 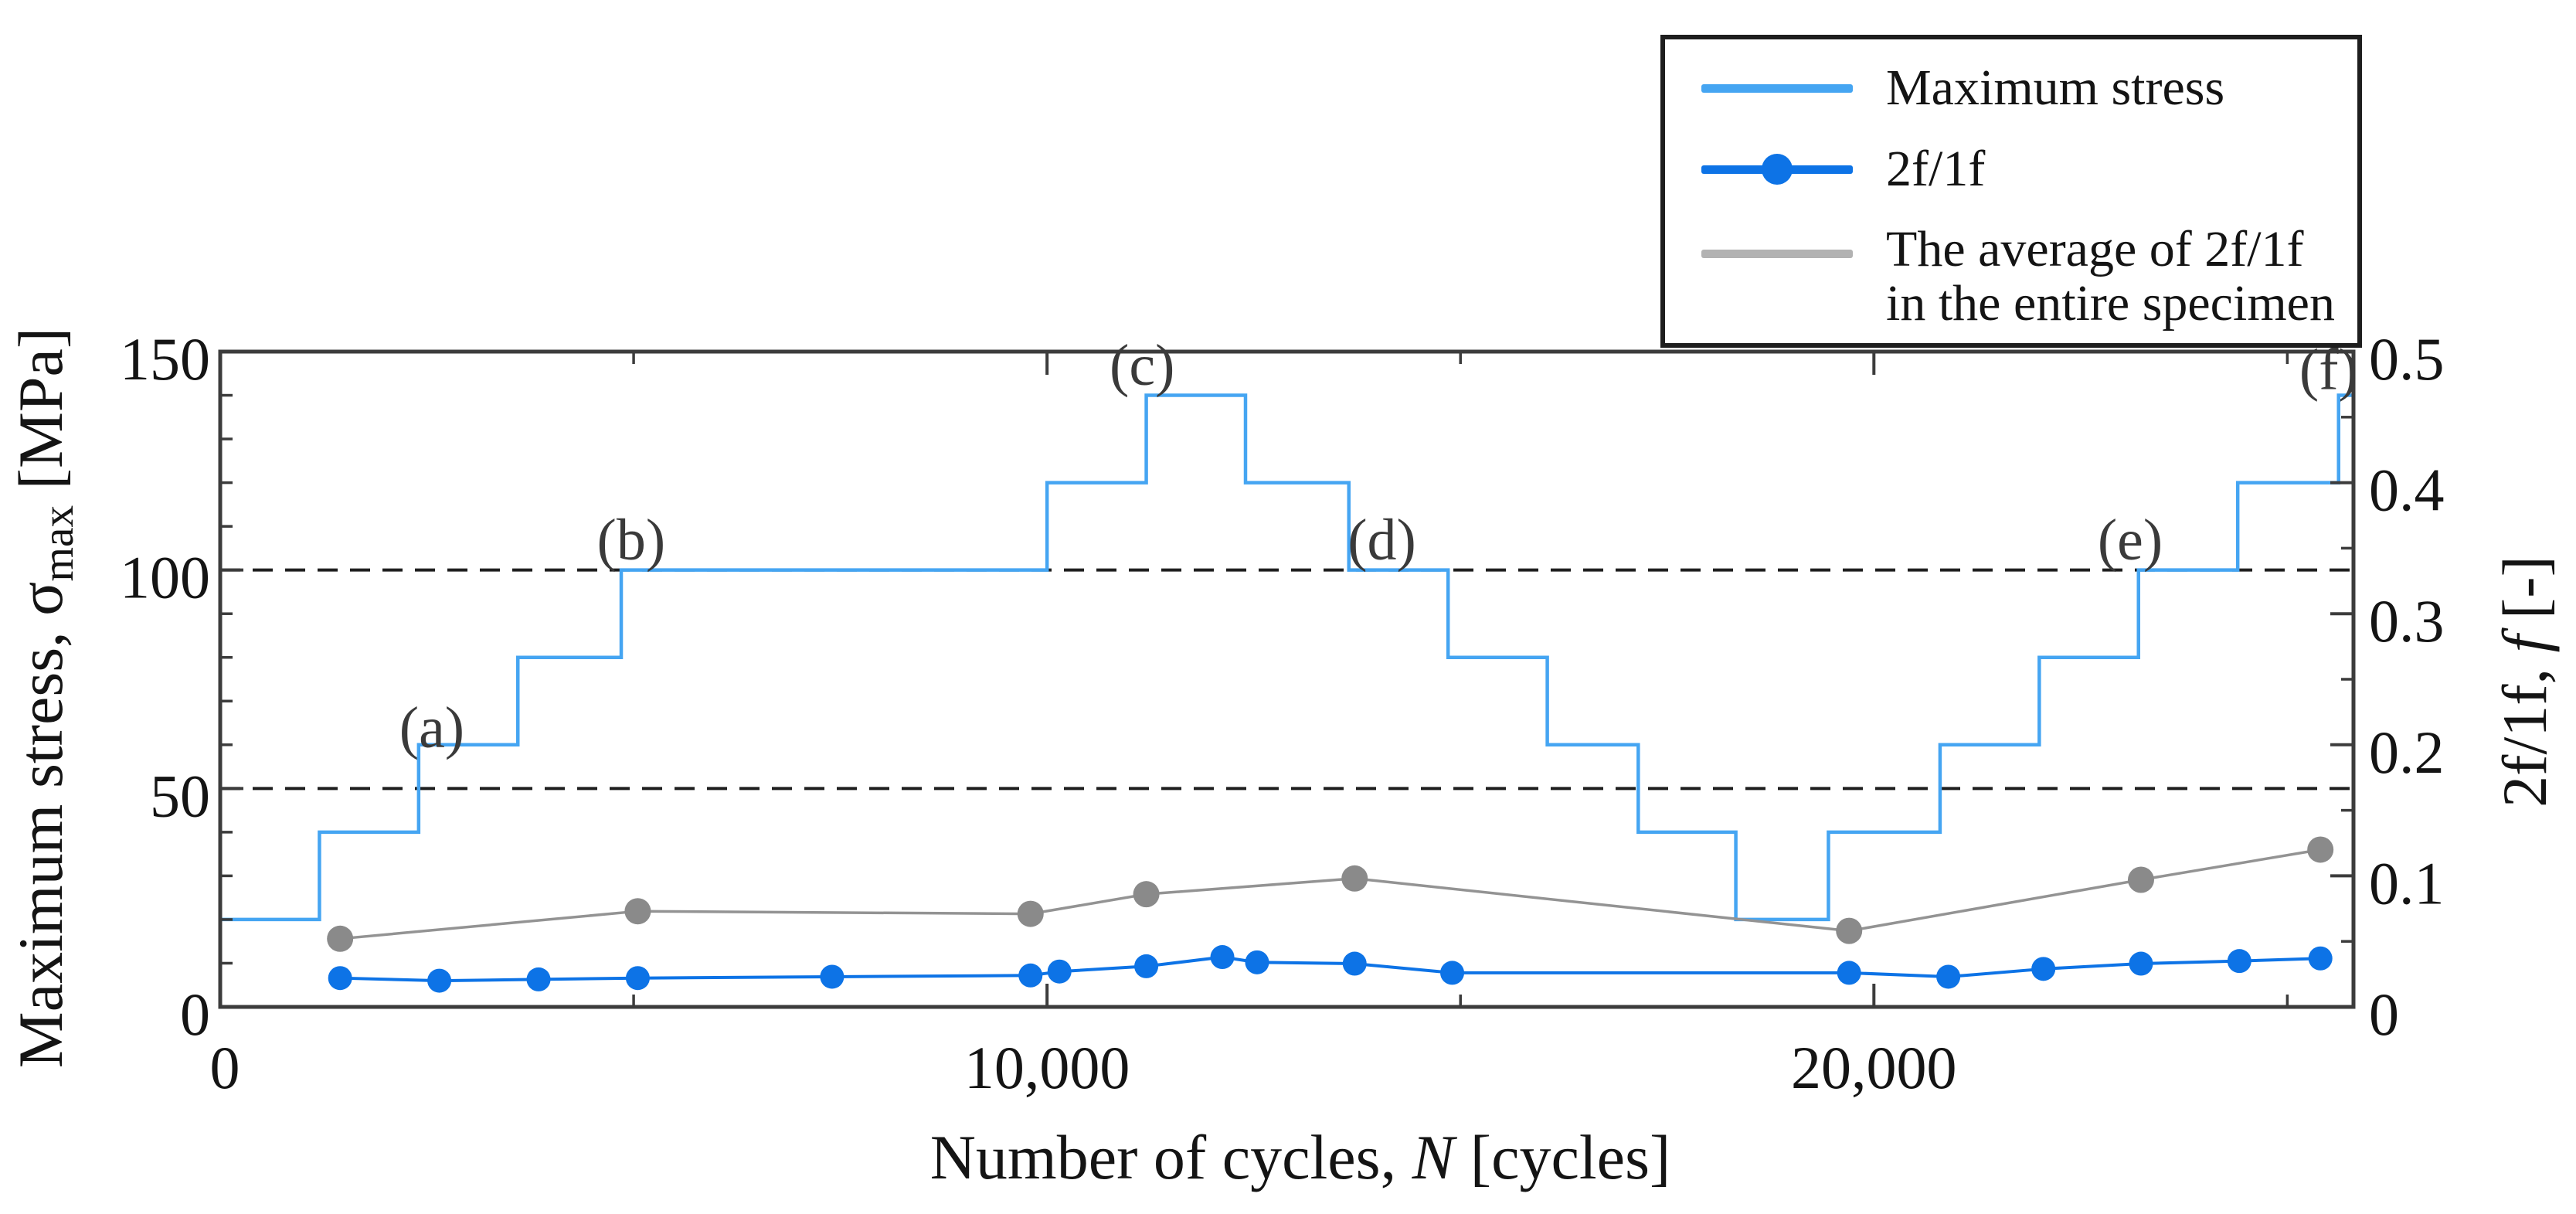 What do you see at coordinates (1777, 254) in the screenshot?
I see `average-line-swatch-icon` at bounding box center [1777, 254].